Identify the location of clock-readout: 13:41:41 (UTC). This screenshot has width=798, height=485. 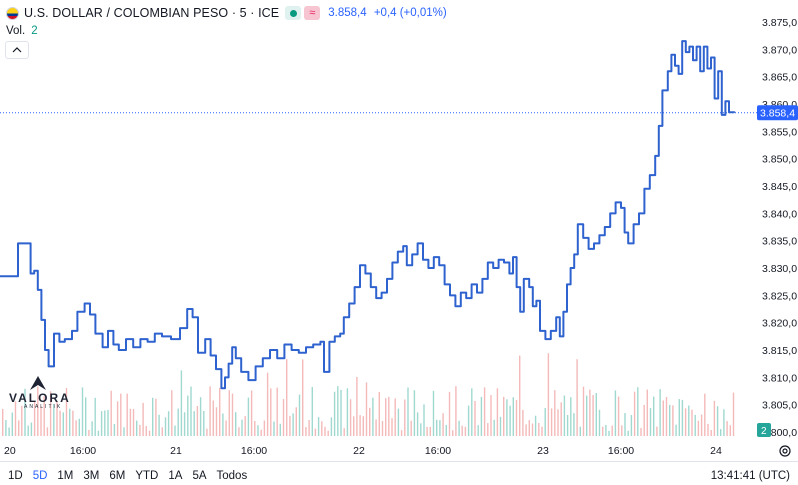
(750, 476).